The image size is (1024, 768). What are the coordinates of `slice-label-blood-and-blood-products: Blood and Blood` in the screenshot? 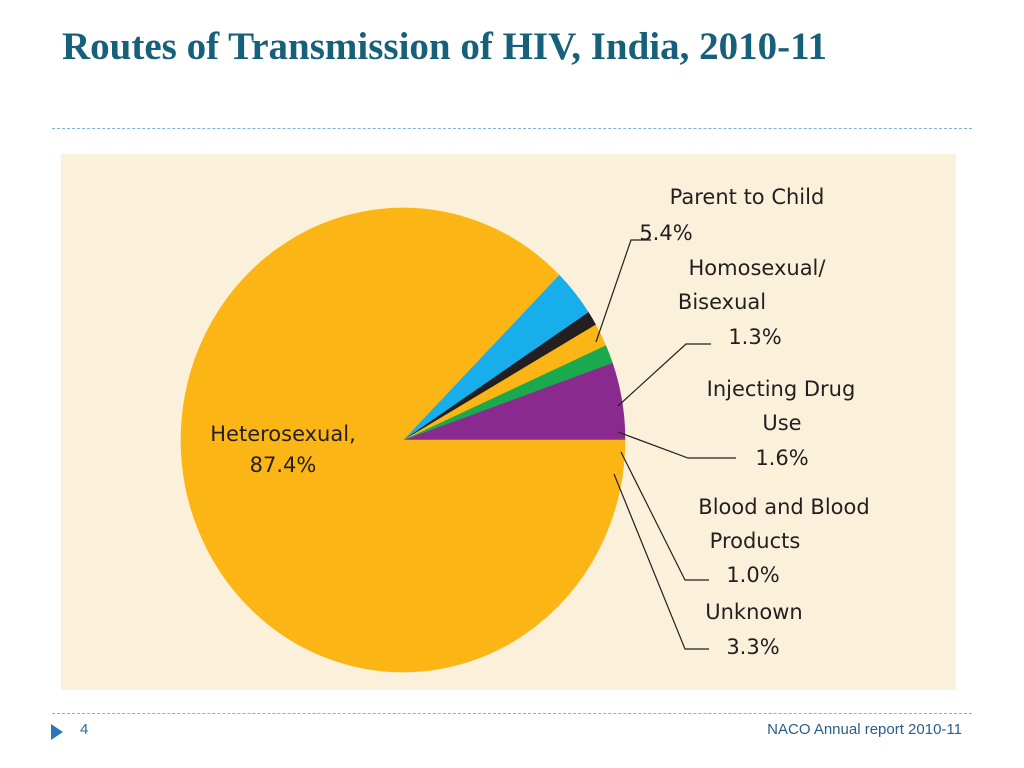 It's located at (783, 507).